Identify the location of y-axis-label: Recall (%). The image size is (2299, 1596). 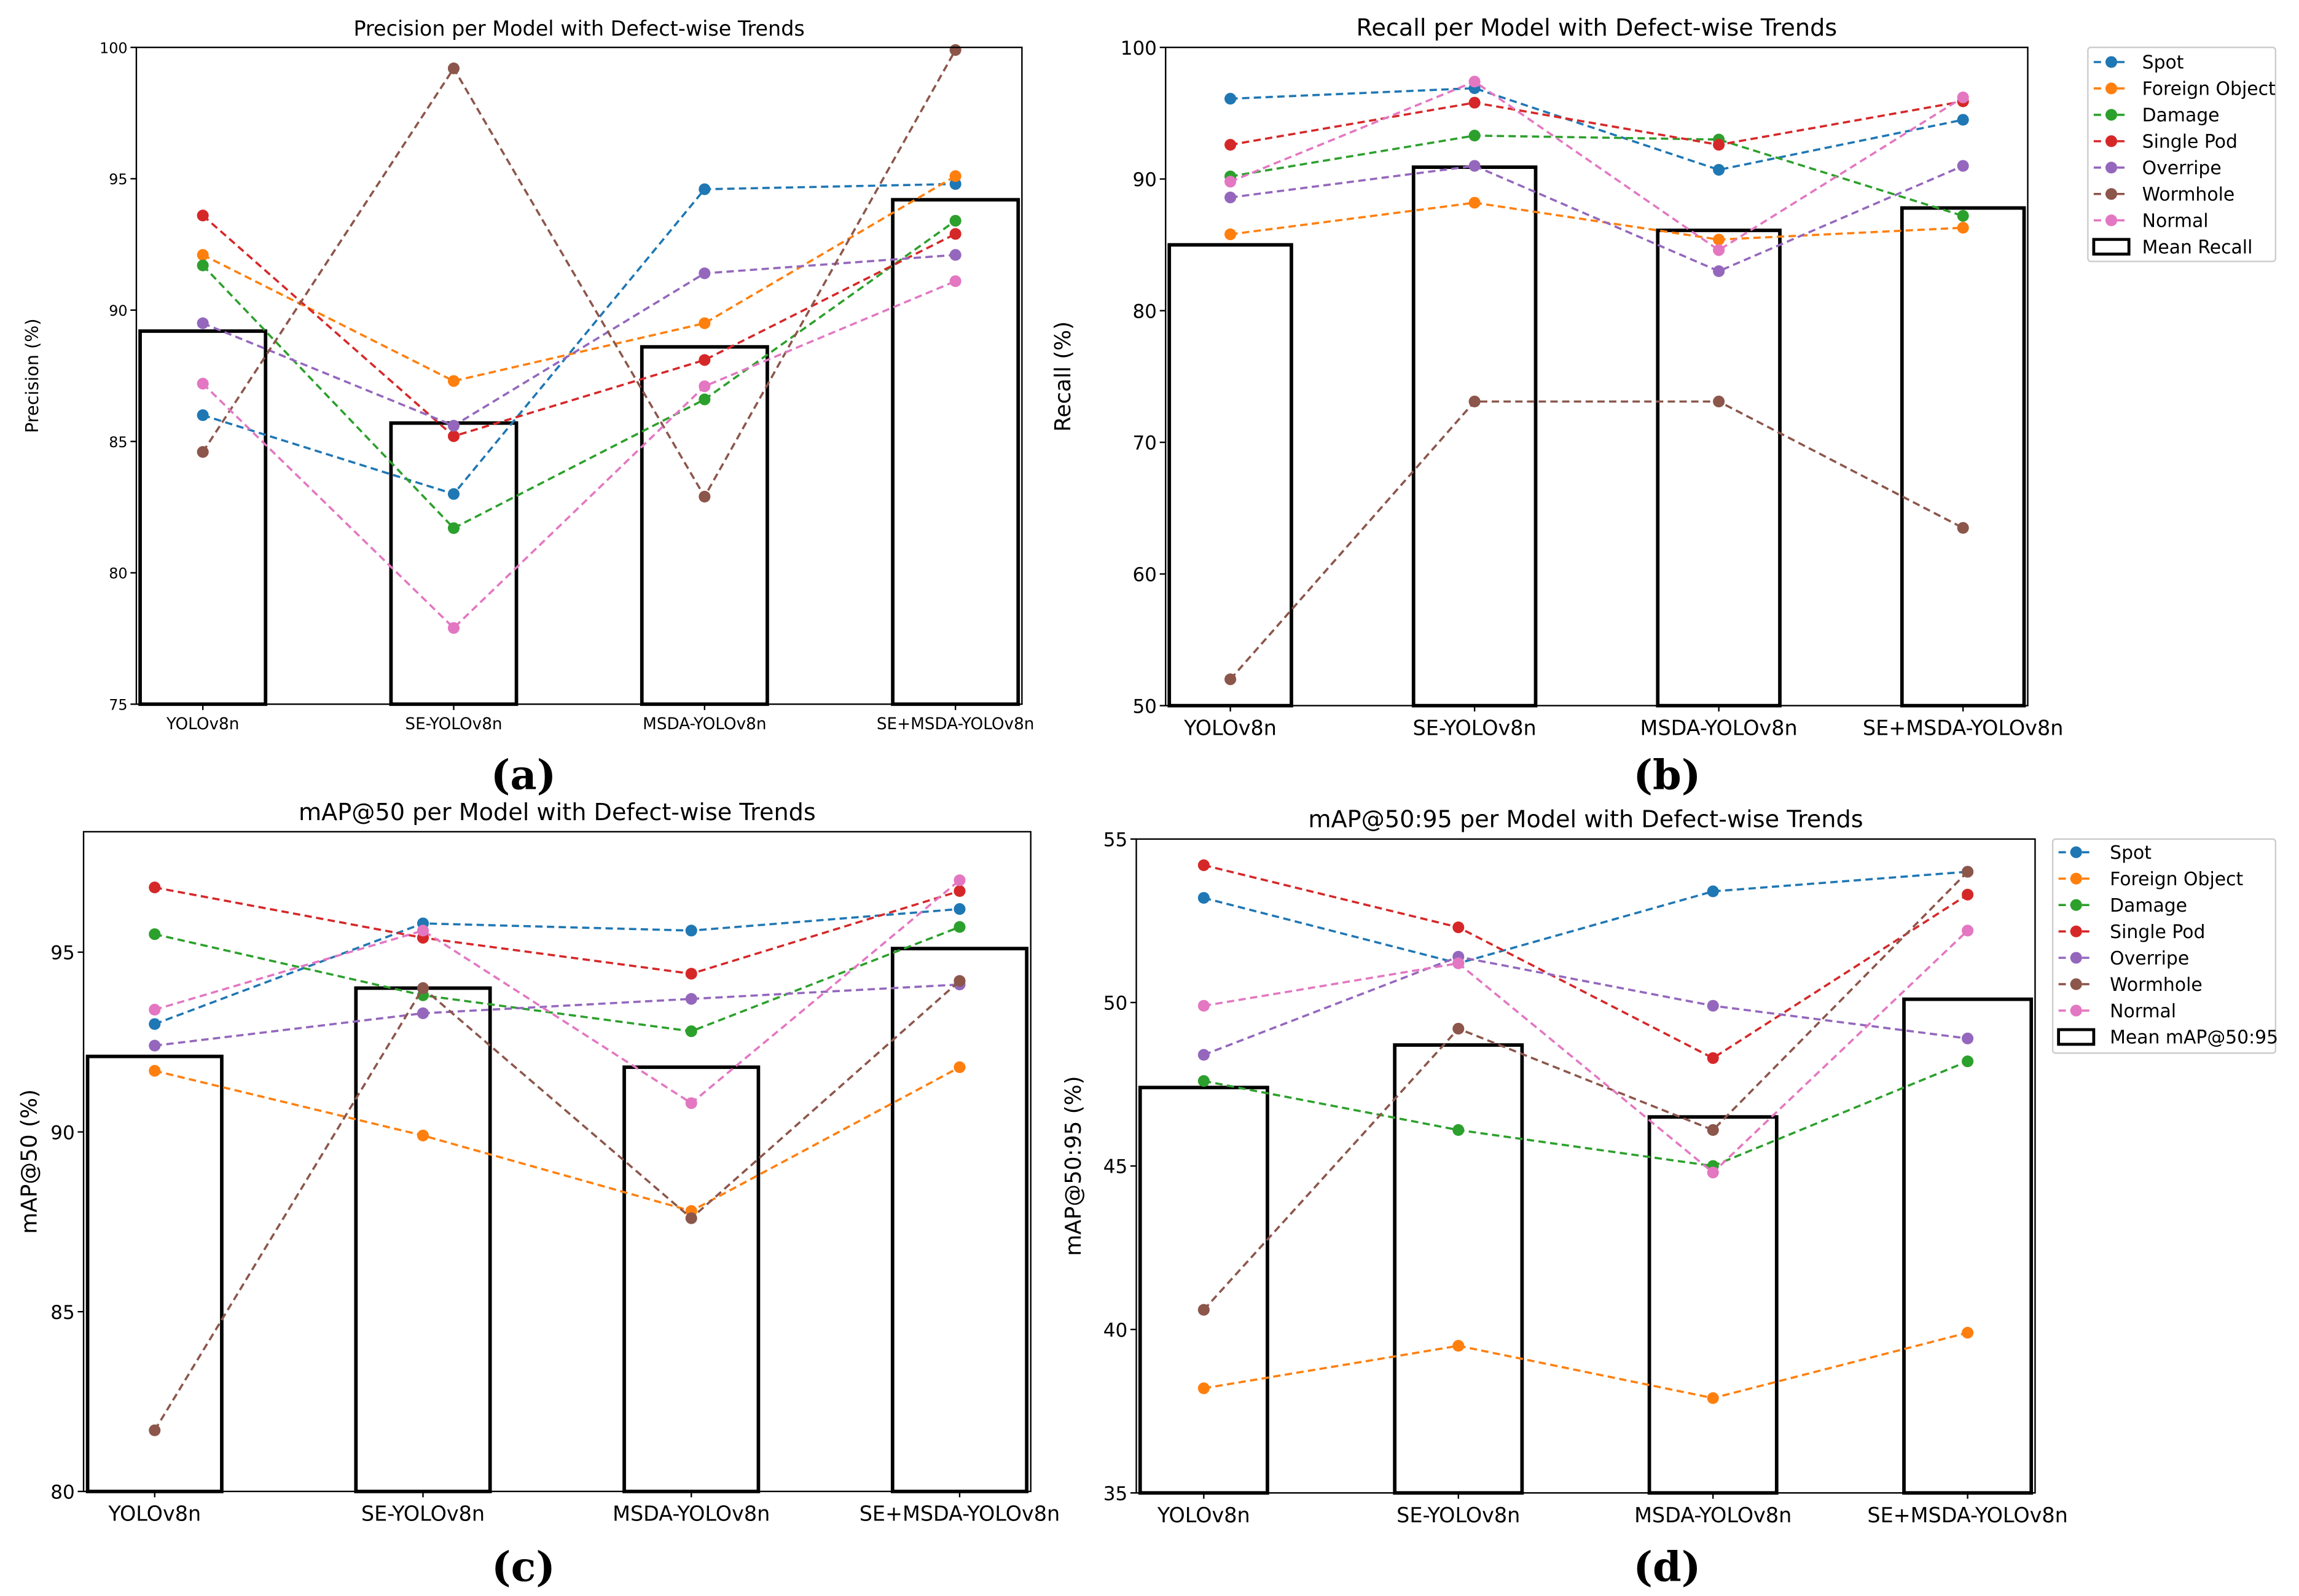
(1063, 376).